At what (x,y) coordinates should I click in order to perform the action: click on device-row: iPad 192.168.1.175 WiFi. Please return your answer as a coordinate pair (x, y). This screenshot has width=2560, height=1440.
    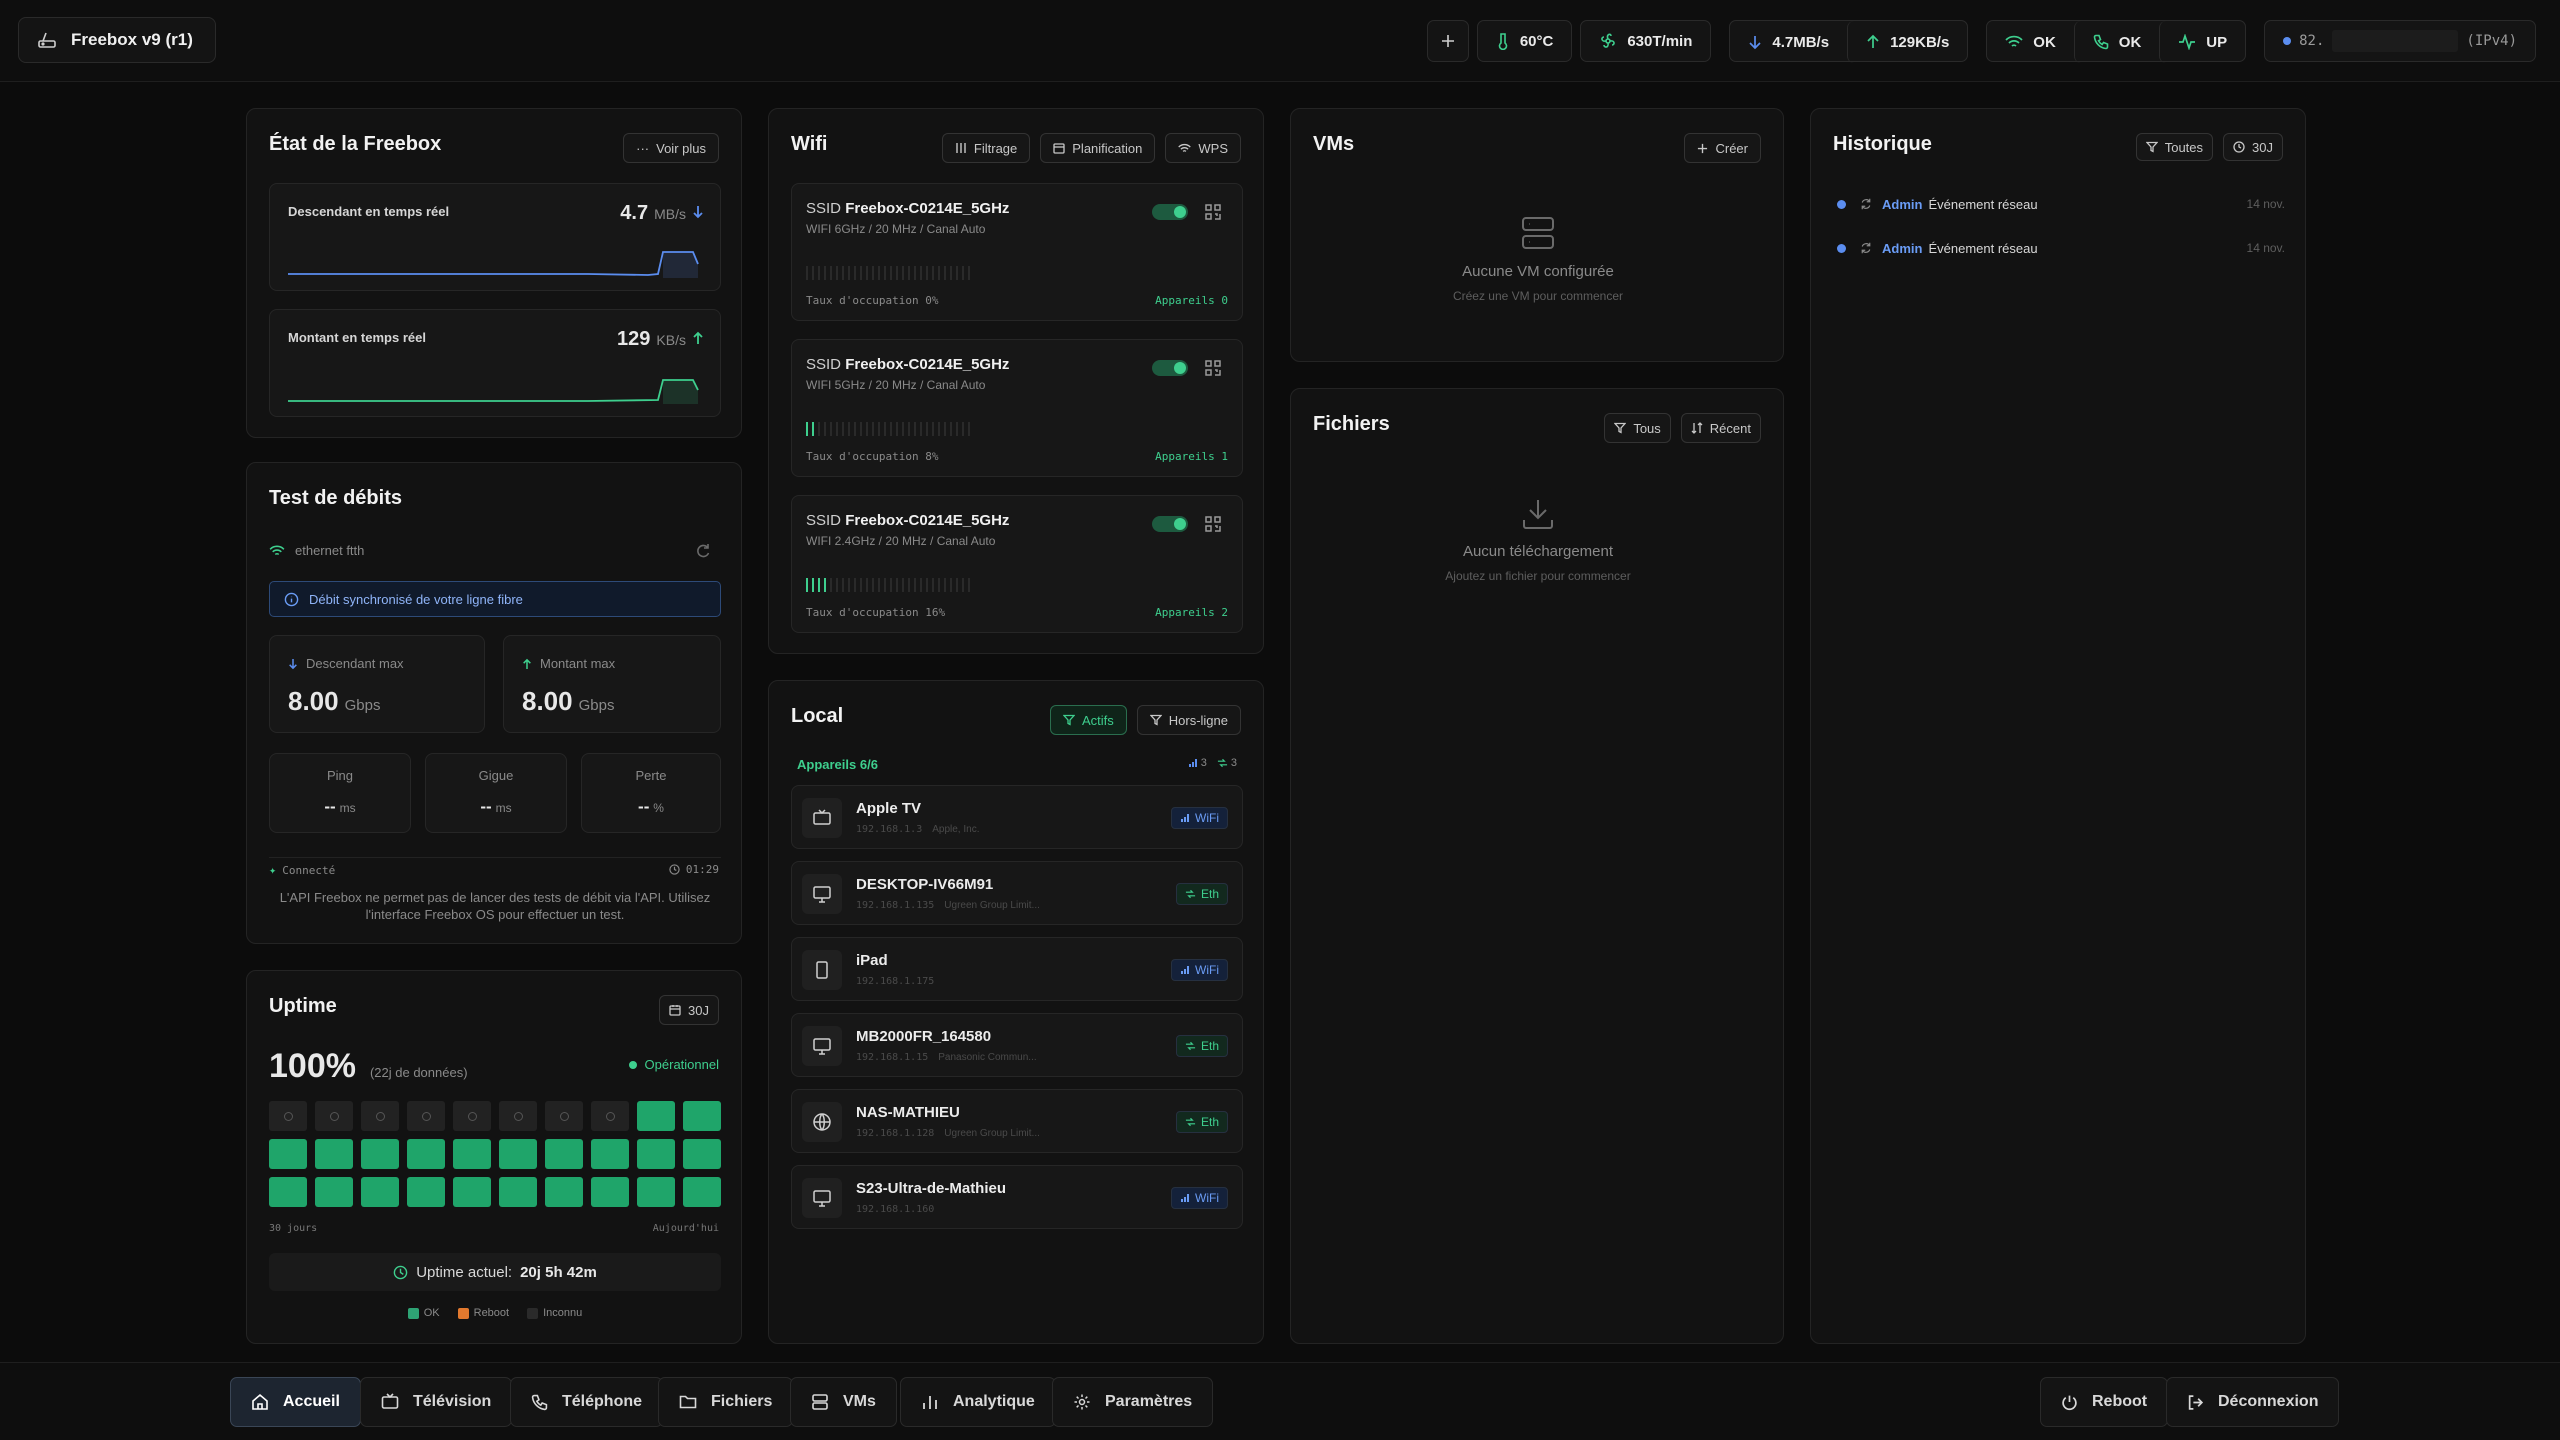
    Looking at the image, I should click on (1017, 969).